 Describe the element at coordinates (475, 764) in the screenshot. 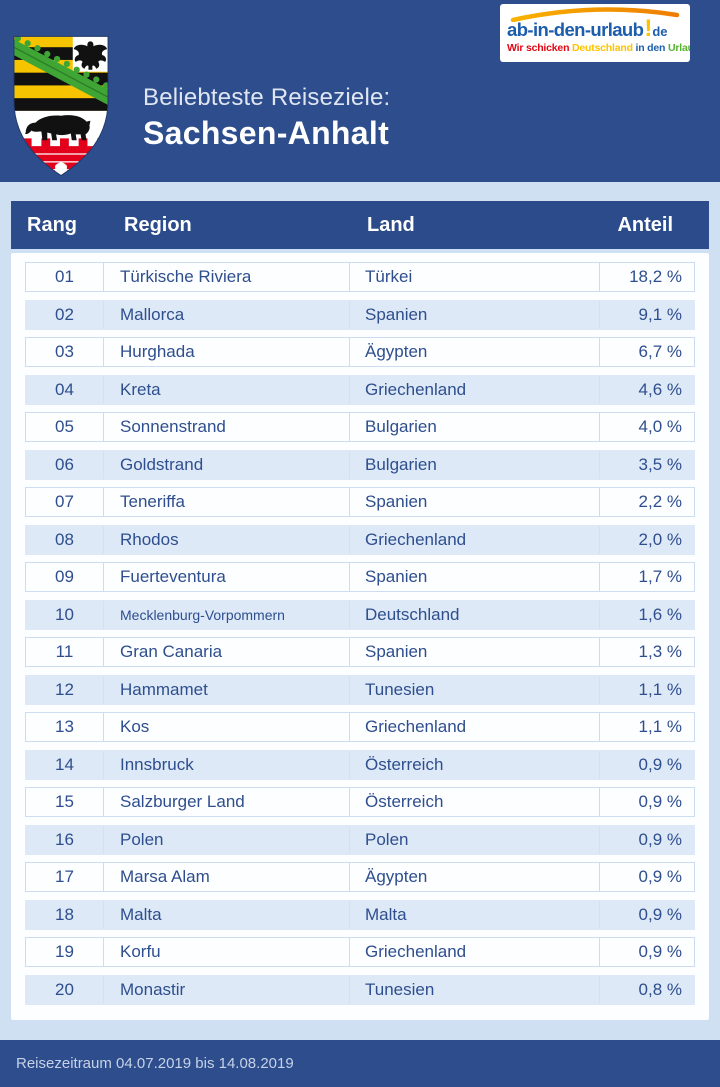

I see `cell-land: Österreich` at that location.